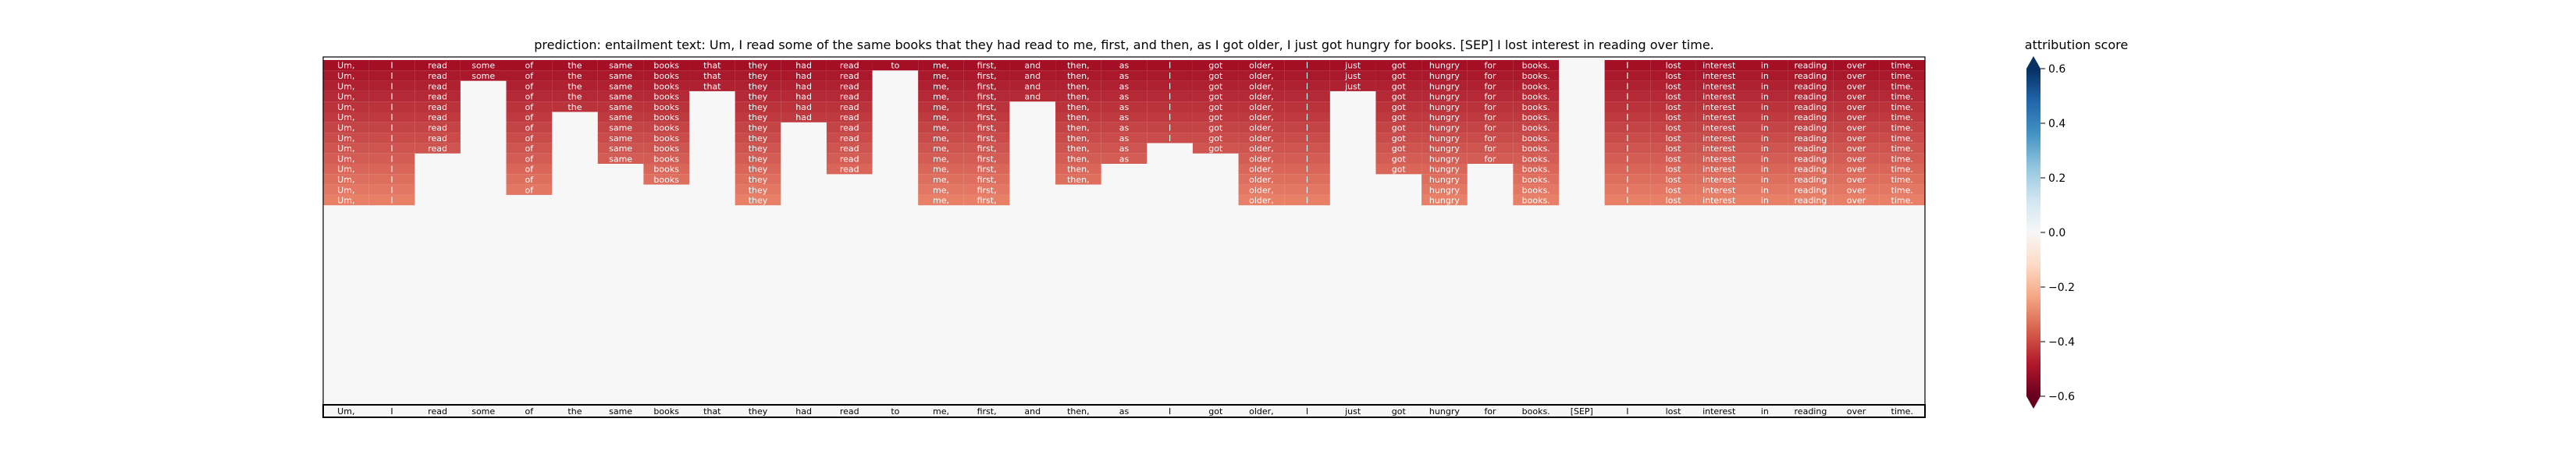  I want to click on token-label: same, so click(620, 159).